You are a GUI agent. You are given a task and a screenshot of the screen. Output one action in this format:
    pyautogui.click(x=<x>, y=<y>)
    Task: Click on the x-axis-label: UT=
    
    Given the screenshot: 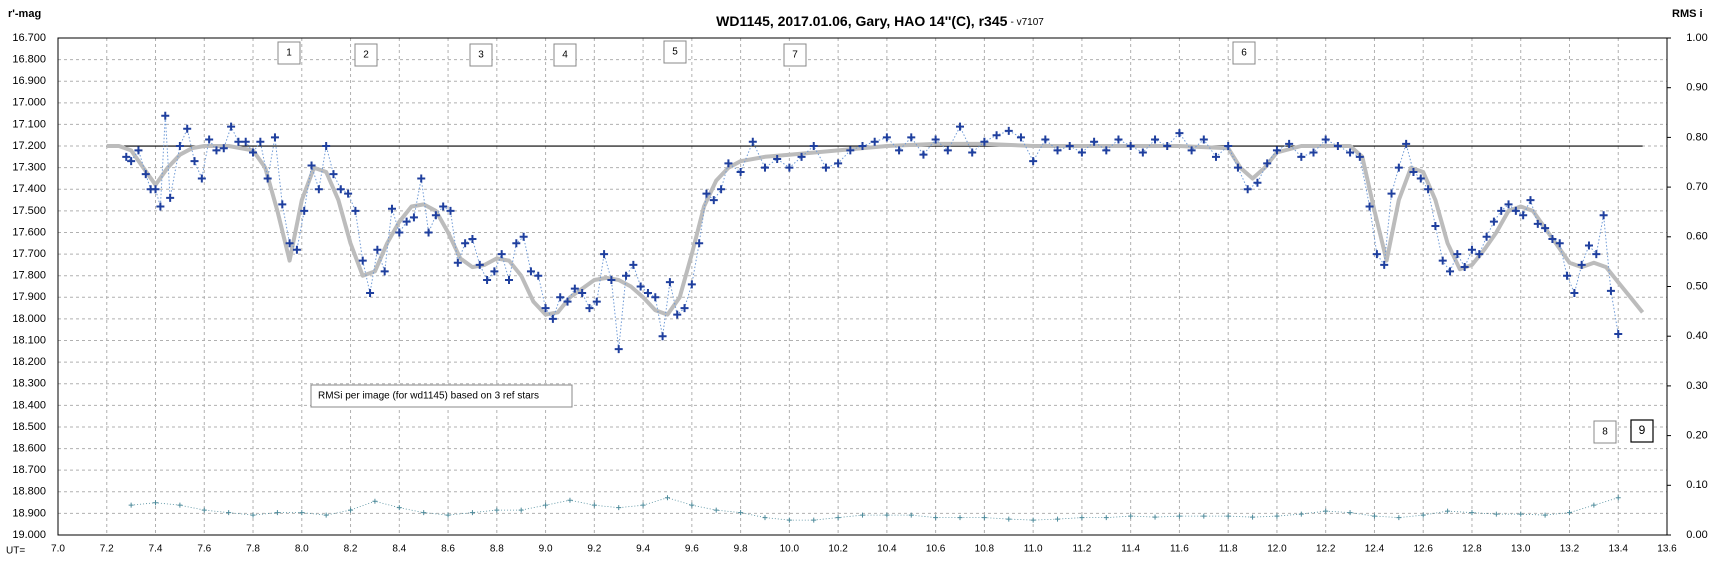 What is the action you would take?
    pyautogui.click(x=15, y=551)
    